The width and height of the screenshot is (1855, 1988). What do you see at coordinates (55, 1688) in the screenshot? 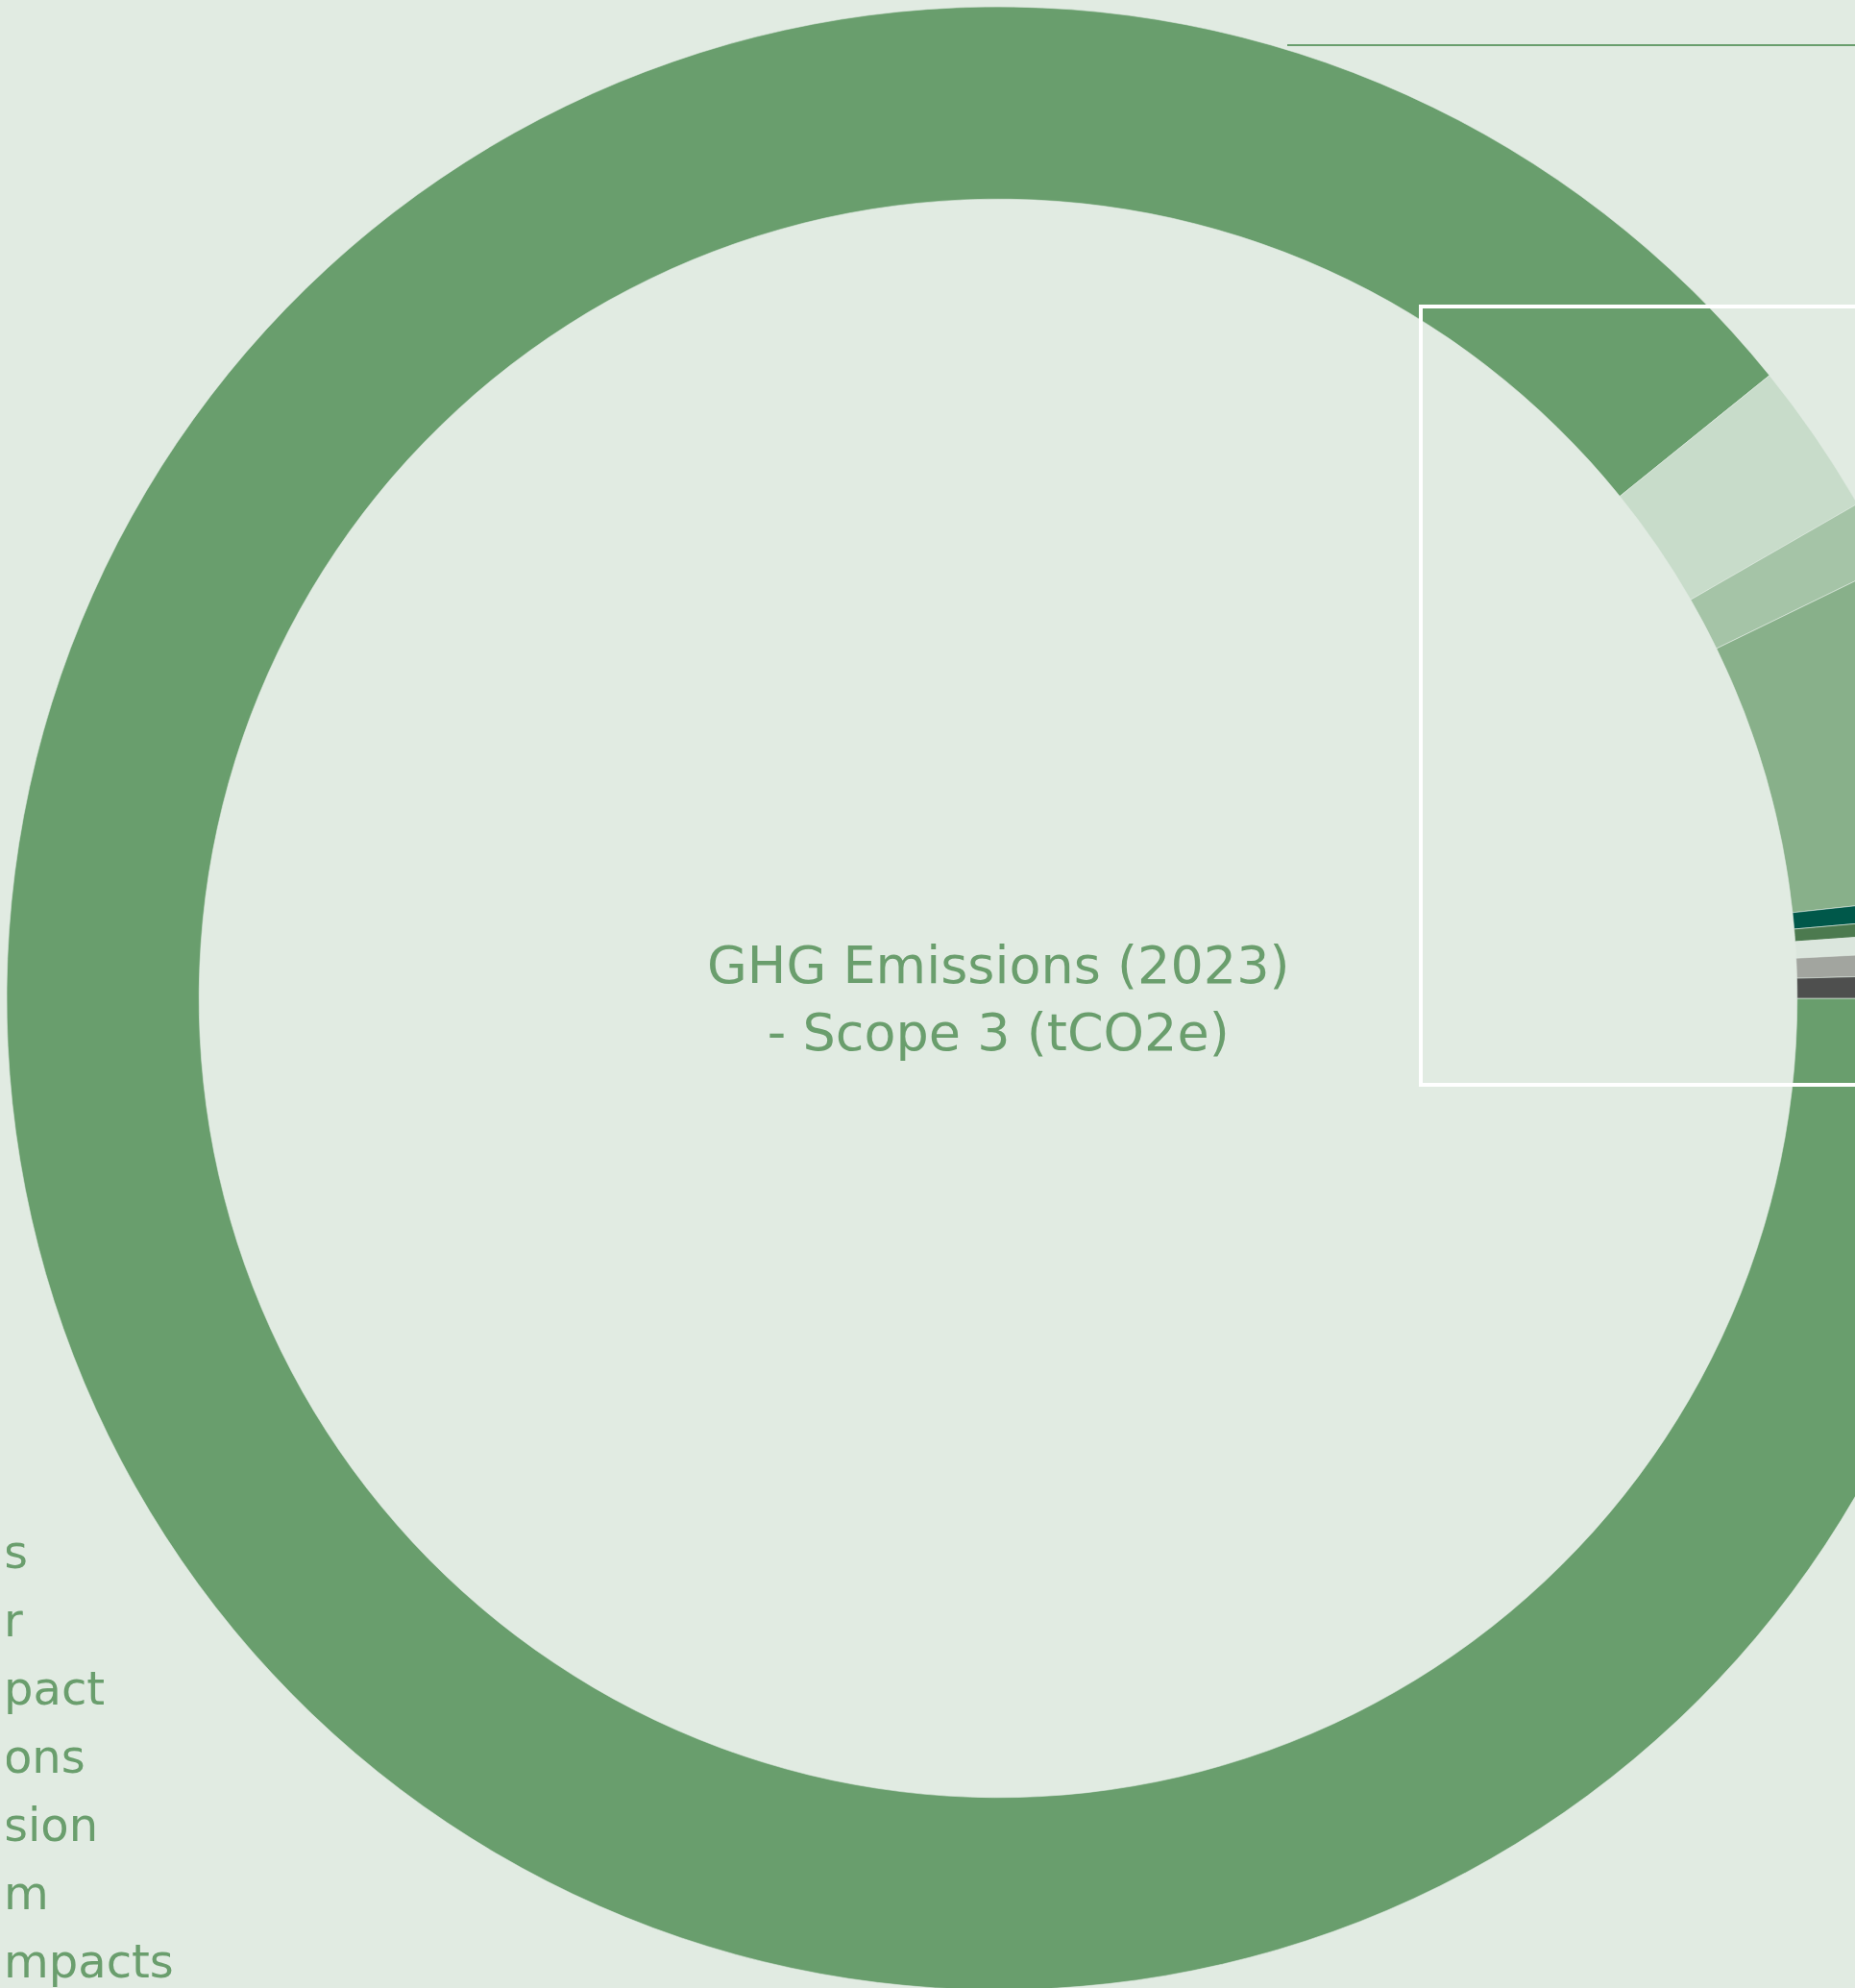
I see `text: pact` at bounding box center [55, 1688].